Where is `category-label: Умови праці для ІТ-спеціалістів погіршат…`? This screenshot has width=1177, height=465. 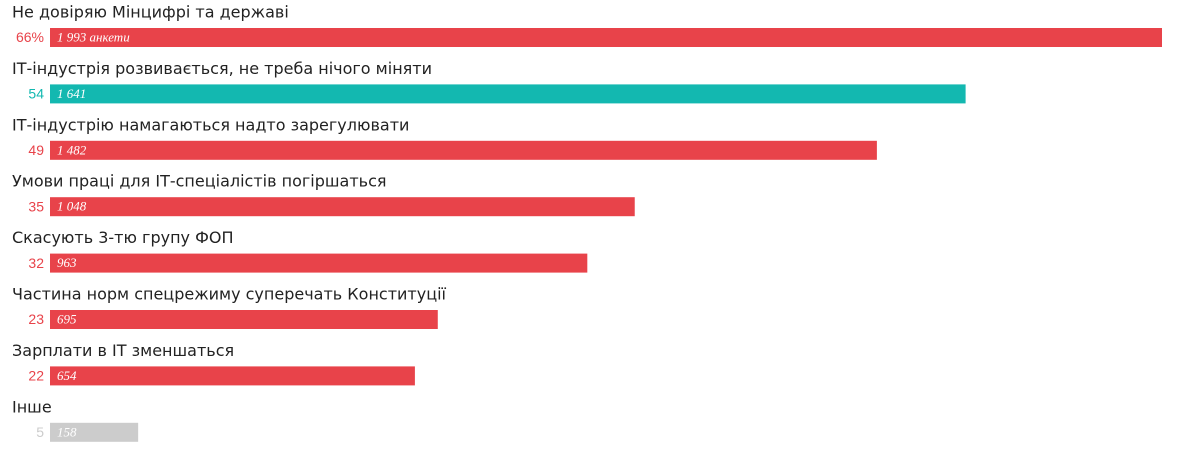
category-label: Умови праці для ІТ-спеціалістів погіршат… is located at coordinates (199, 181).